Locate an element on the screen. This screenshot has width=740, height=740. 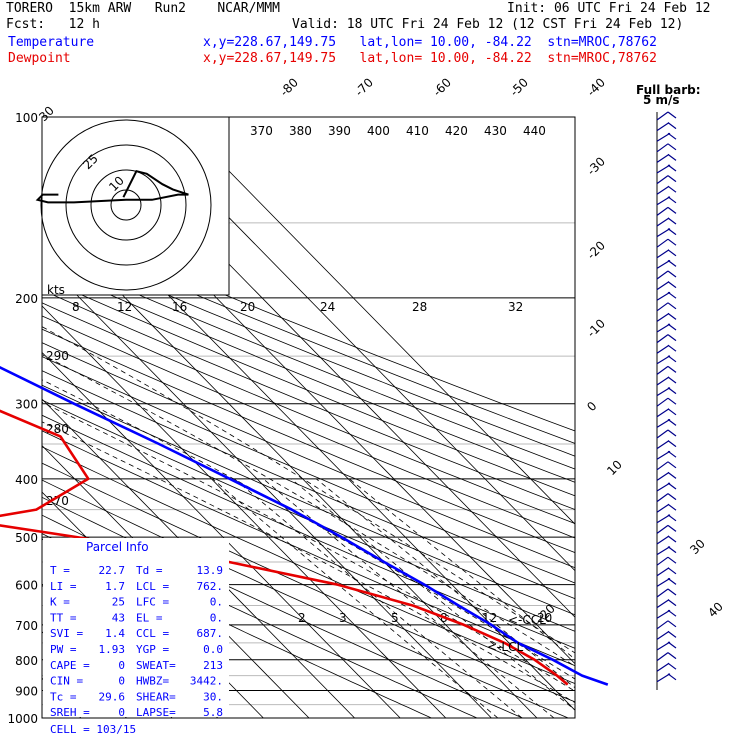
parcel-row-7-value-a: 0 is located at coordinates (121, 681).